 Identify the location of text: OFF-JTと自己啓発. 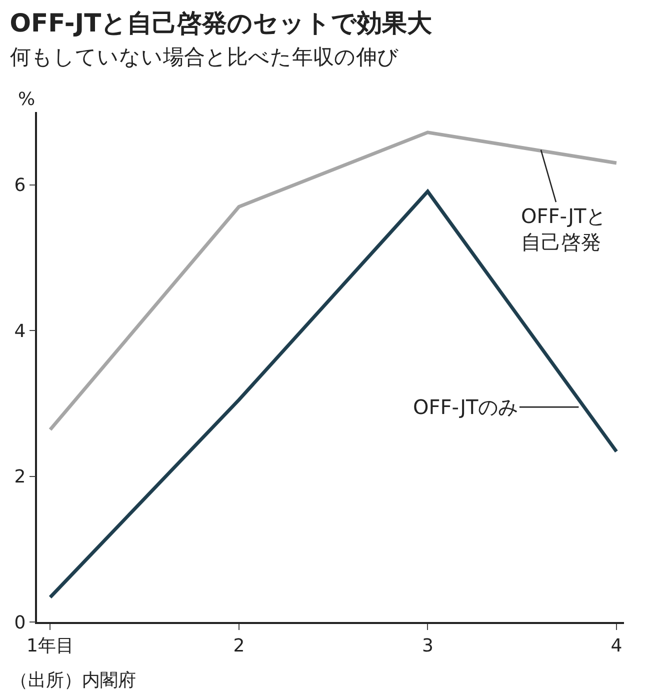
(563, 229).